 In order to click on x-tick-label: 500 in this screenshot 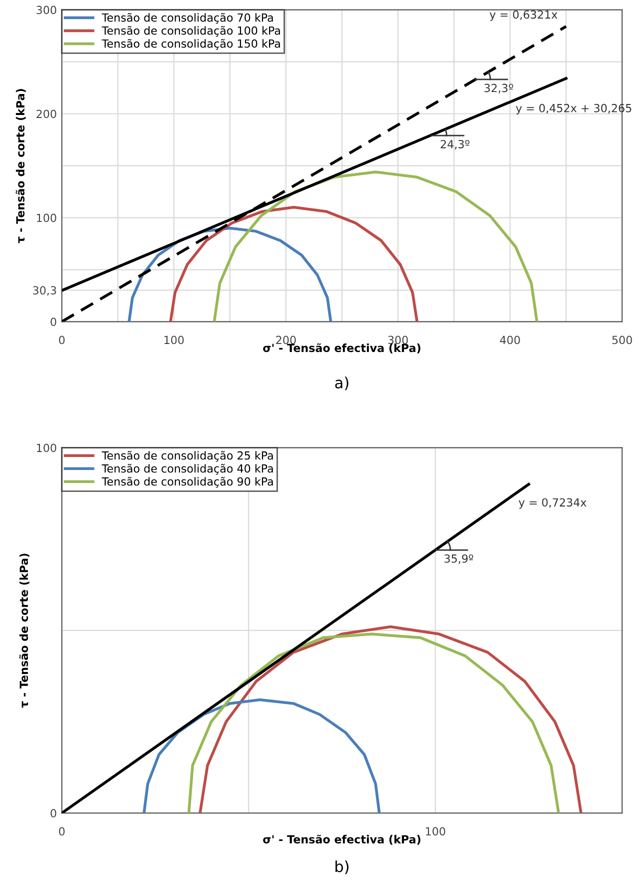, I will do `click(622, 340)`.